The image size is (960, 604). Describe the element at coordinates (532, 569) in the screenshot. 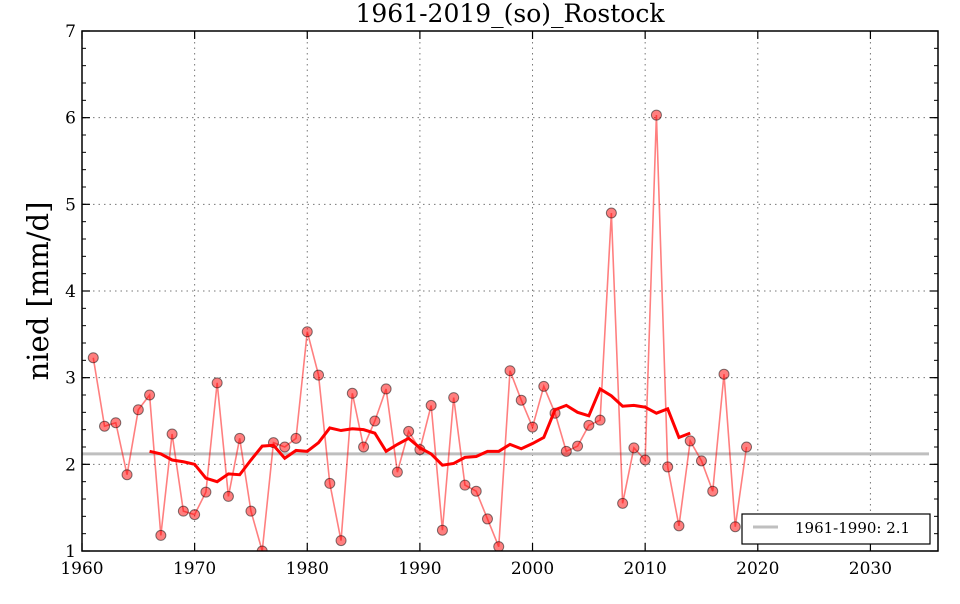

I see `x-tick-label: 2000` at that location.